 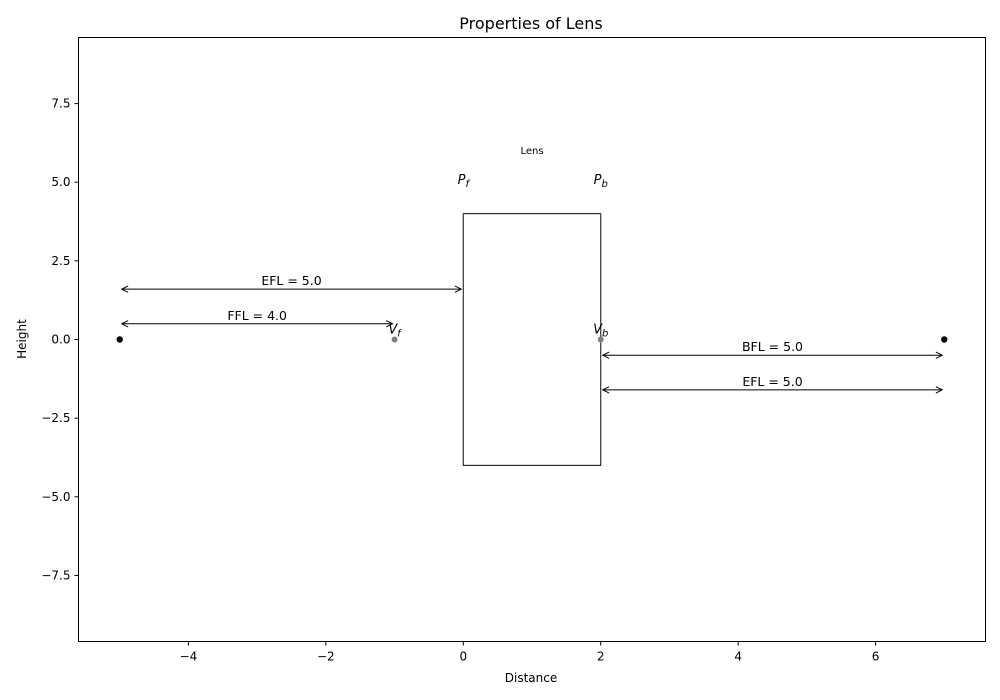 I want to click on dimension-label: BFL = 5.0, so click(x=772, y=346).